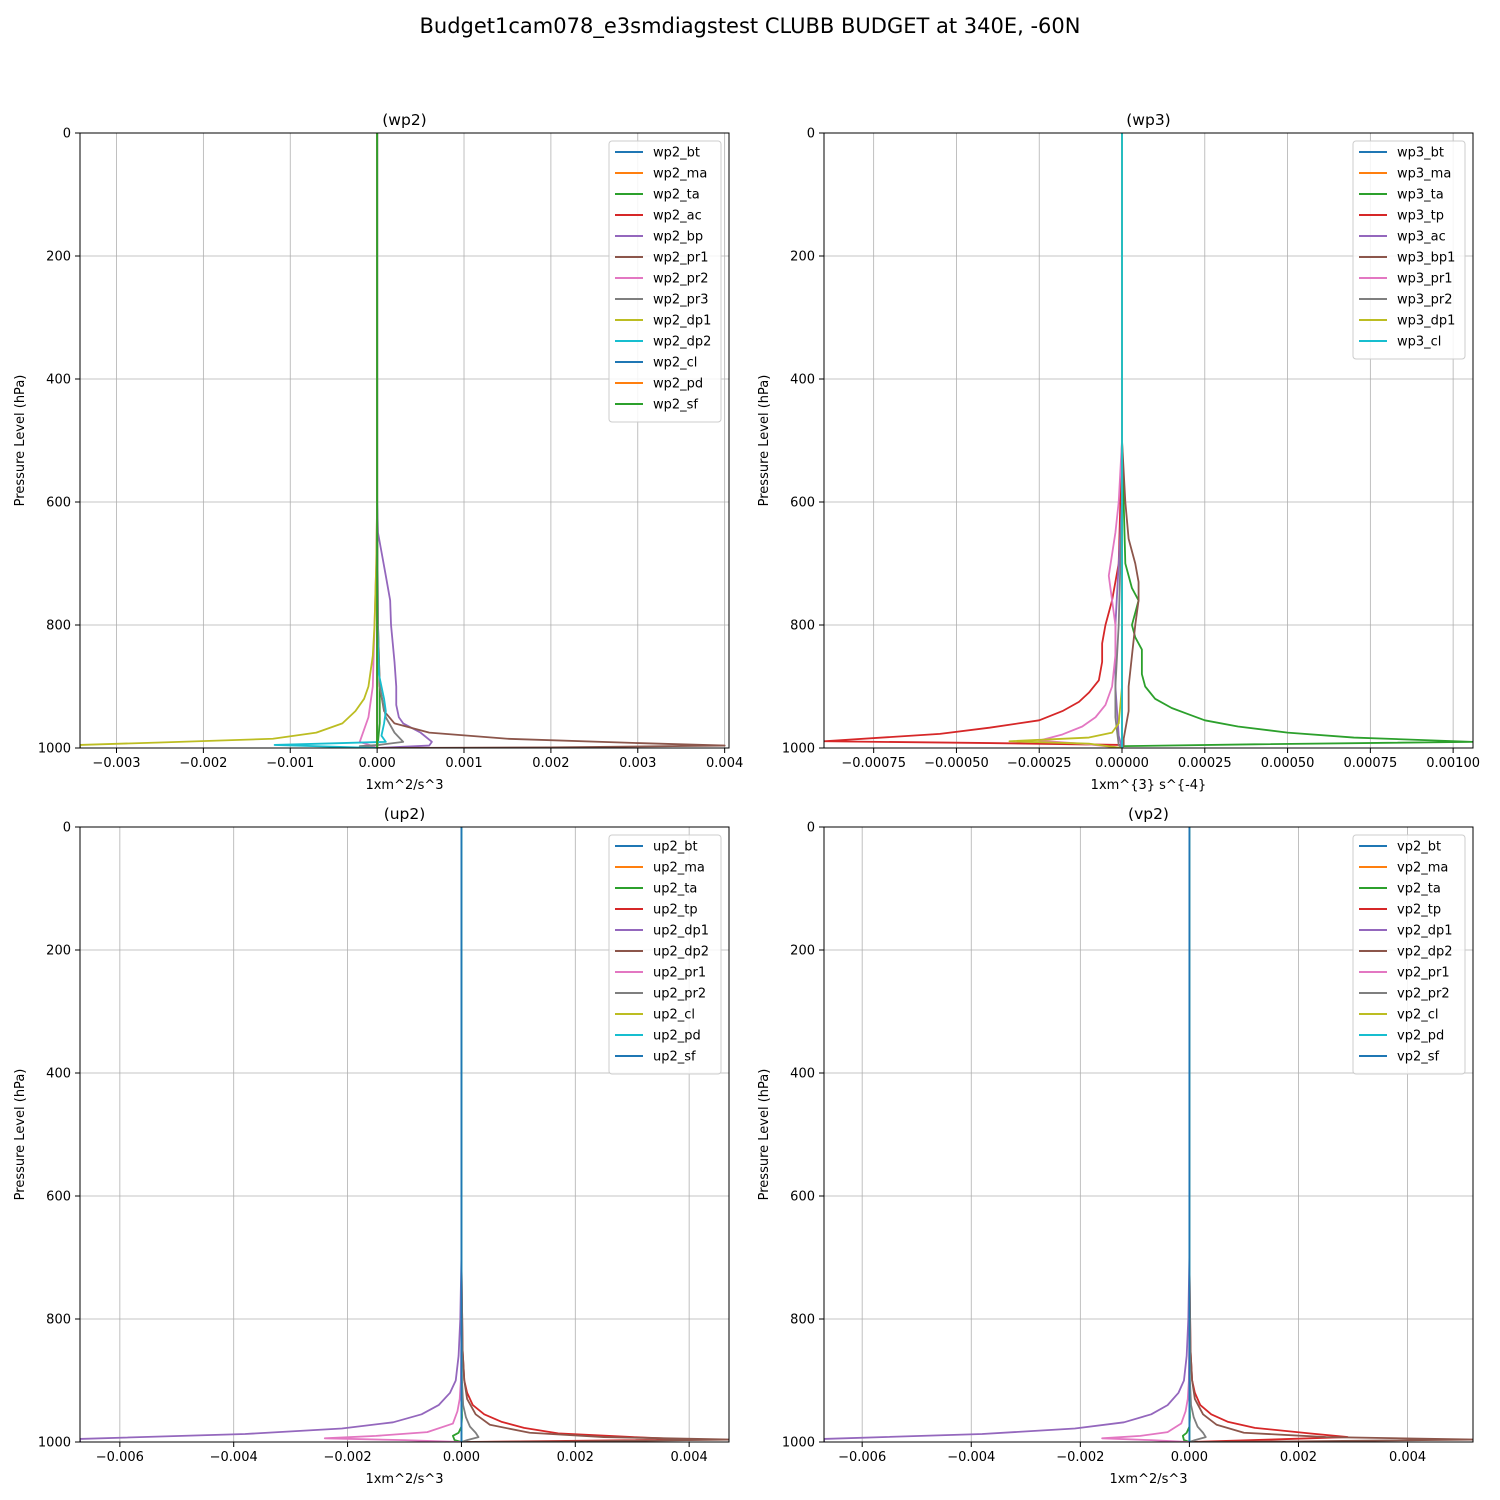 This screenshot has width=1500, height=1500. I want to click on x-tick-label: −0.001, so click(290, 763).